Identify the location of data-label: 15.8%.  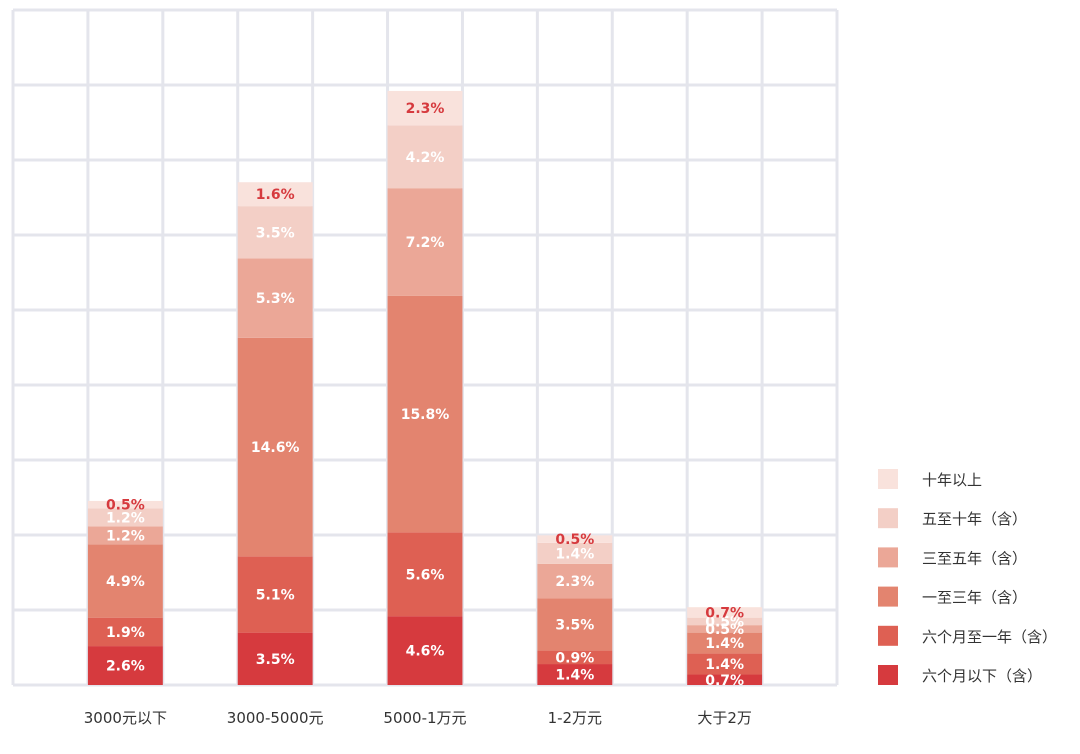
(425, 415).